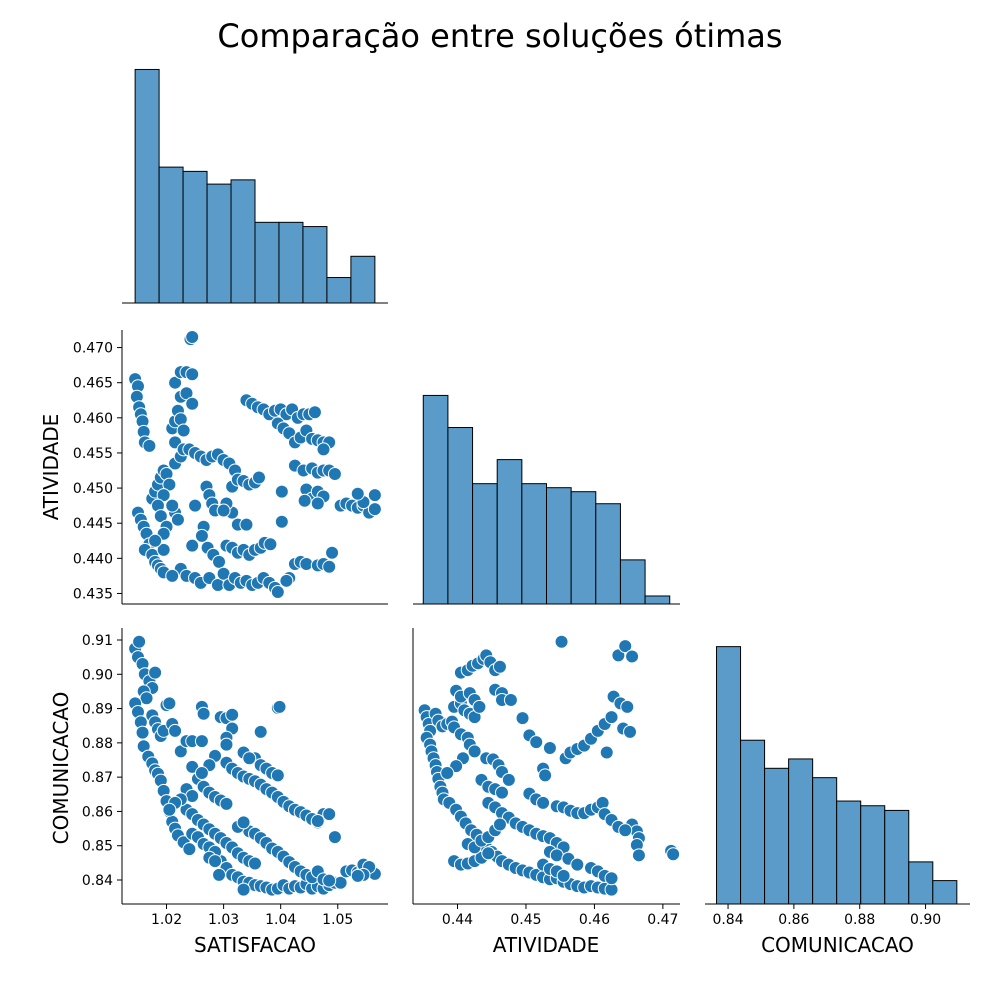  What do you see at coordinates (93, 454) in the screenshot?
I see `y-tick-label: 0.455` at bounding box center [93, 454].